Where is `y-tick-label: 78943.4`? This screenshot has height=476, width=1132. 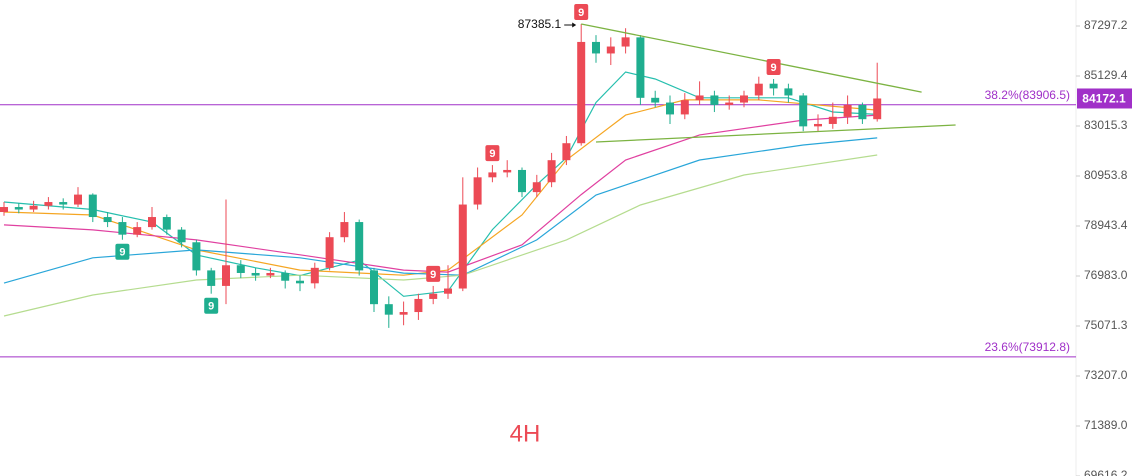
y-tick-label: 78943.4 is located at coordinates (1106, 225).